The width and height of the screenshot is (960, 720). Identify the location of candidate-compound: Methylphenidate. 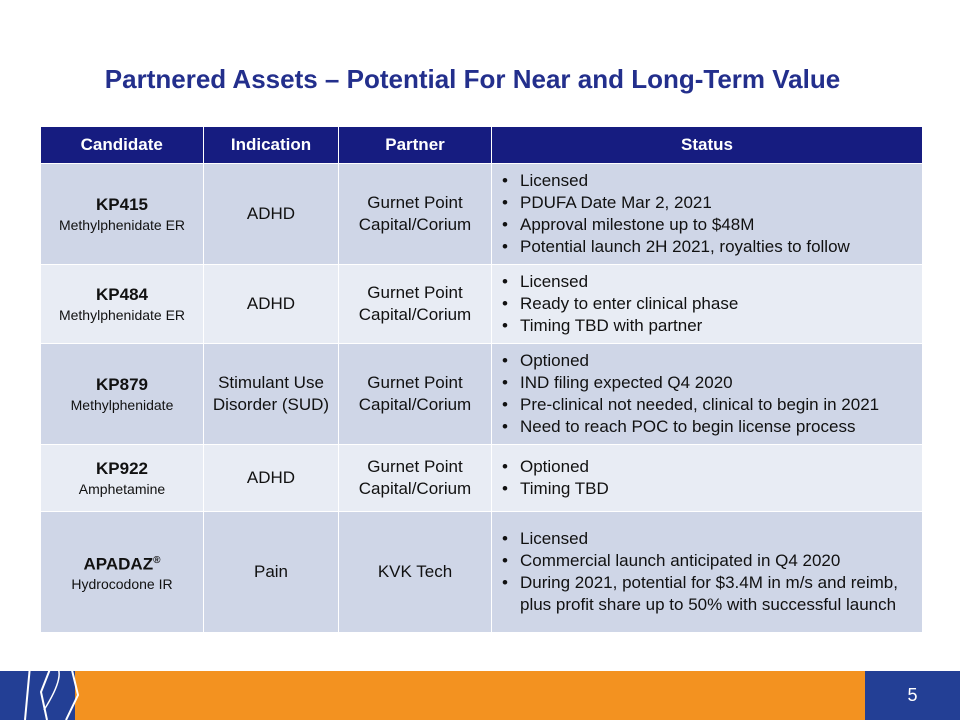
(122, 404).